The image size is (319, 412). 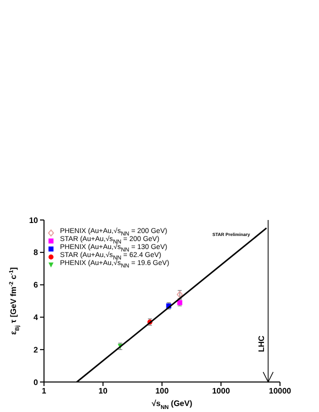 I want to click on x-tick-label: 1000, so click(x=221, y=391).